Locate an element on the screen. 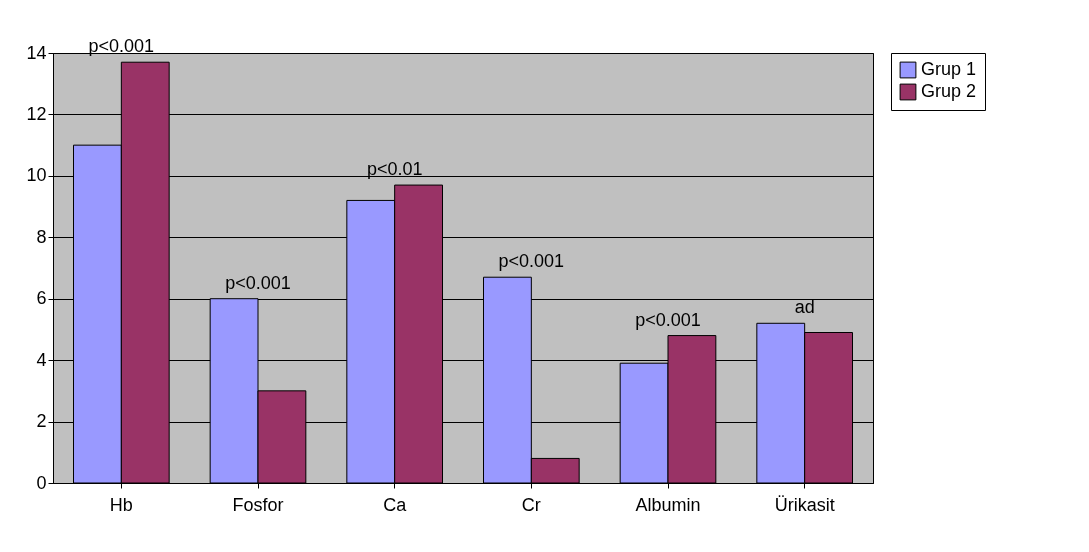 This screenshot has height=552, width=1089. annotation: ad is located at coordinates (804, 307).